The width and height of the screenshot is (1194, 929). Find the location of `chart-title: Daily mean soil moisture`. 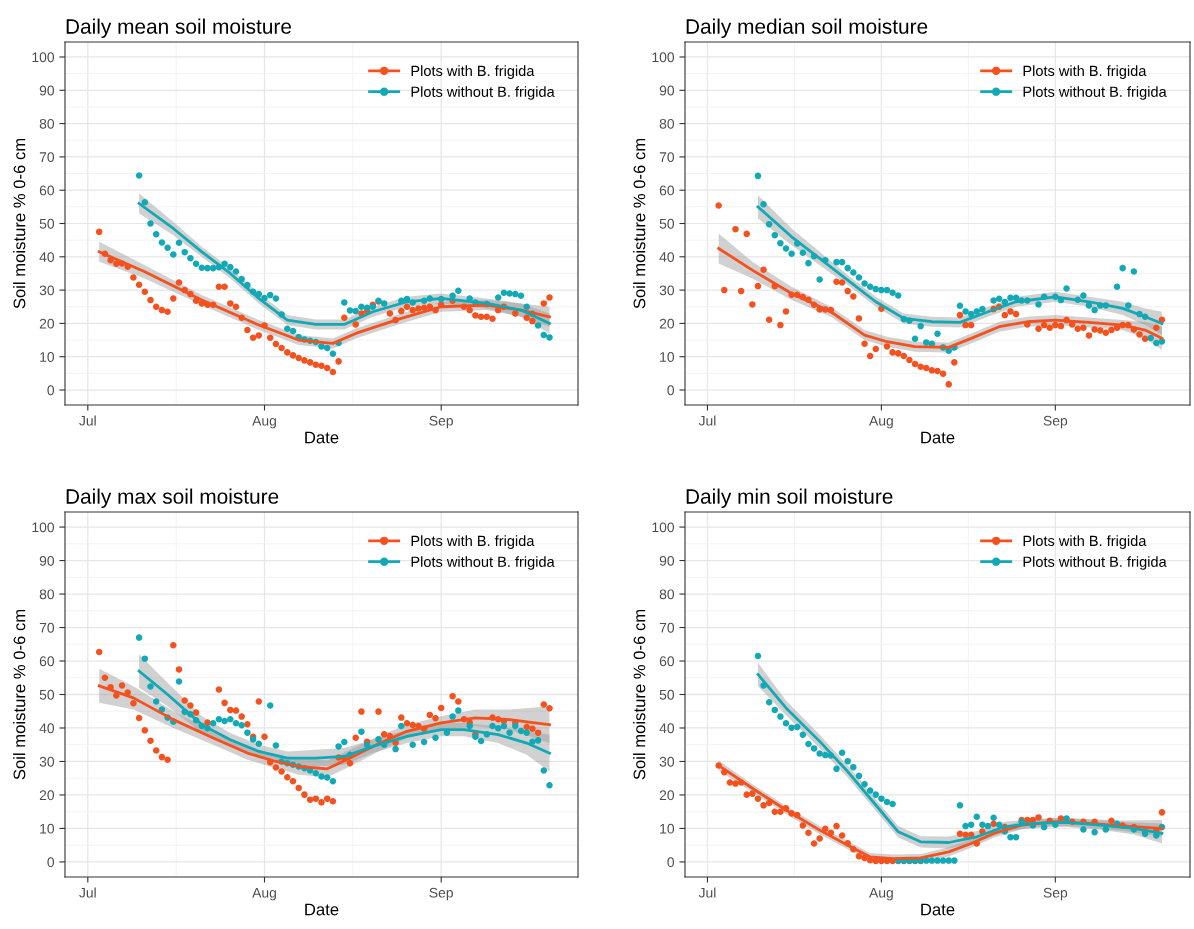

chart-title: Daily mean soil moisture is located at coordinates (178, 28).